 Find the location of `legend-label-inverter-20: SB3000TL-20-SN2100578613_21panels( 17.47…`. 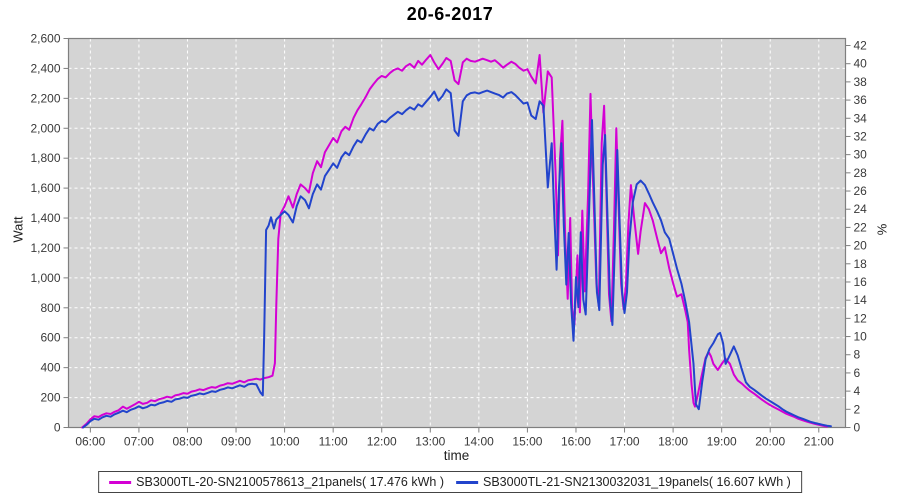

legend-label-inverter-20: SB3000TL-20-SN2100578613_21panels( 17.47… is located at coordinates (290, 482).